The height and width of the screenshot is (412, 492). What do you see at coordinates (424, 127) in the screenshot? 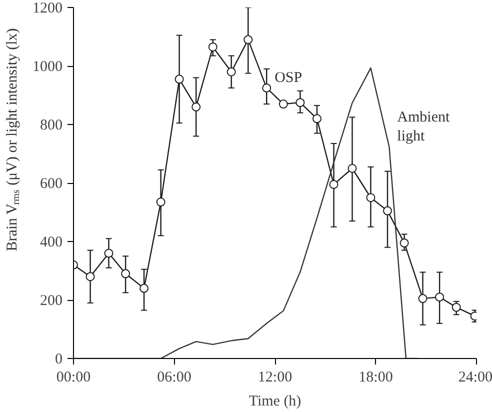
I see `series-label: Ambient light` at bounding box center [424, 127].